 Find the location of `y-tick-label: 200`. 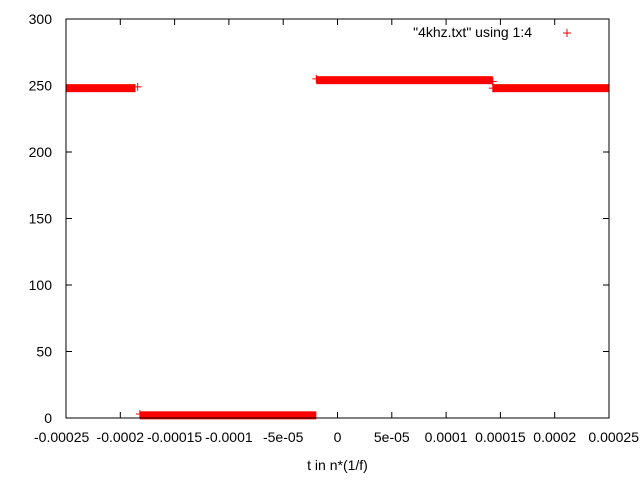

y-tick-label: 200 is located at coordinates (41, 152).